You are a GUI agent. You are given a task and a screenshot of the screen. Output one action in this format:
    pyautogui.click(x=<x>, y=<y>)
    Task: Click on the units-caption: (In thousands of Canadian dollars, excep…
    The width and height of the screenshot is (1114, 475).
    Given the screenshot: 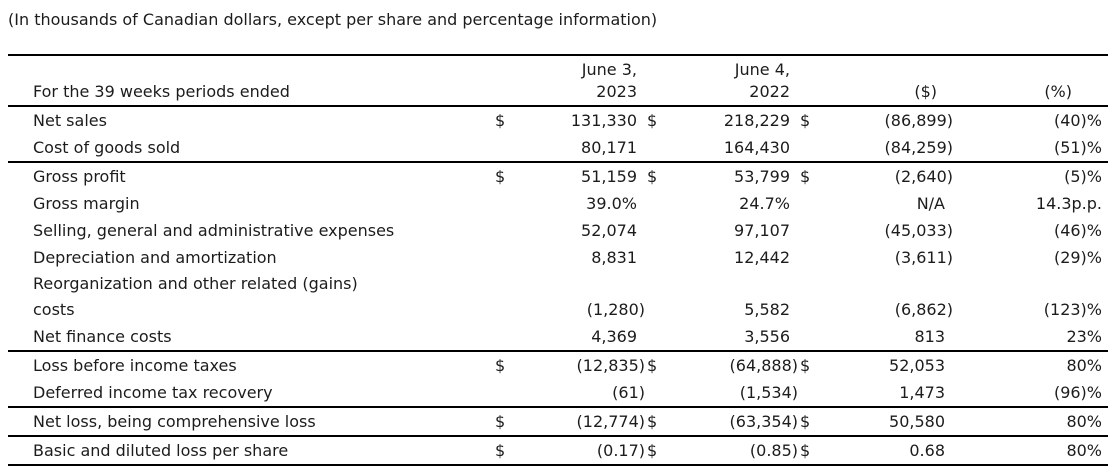 What is the action you would take?
    pyautogui.click(x=333, y=19)
    